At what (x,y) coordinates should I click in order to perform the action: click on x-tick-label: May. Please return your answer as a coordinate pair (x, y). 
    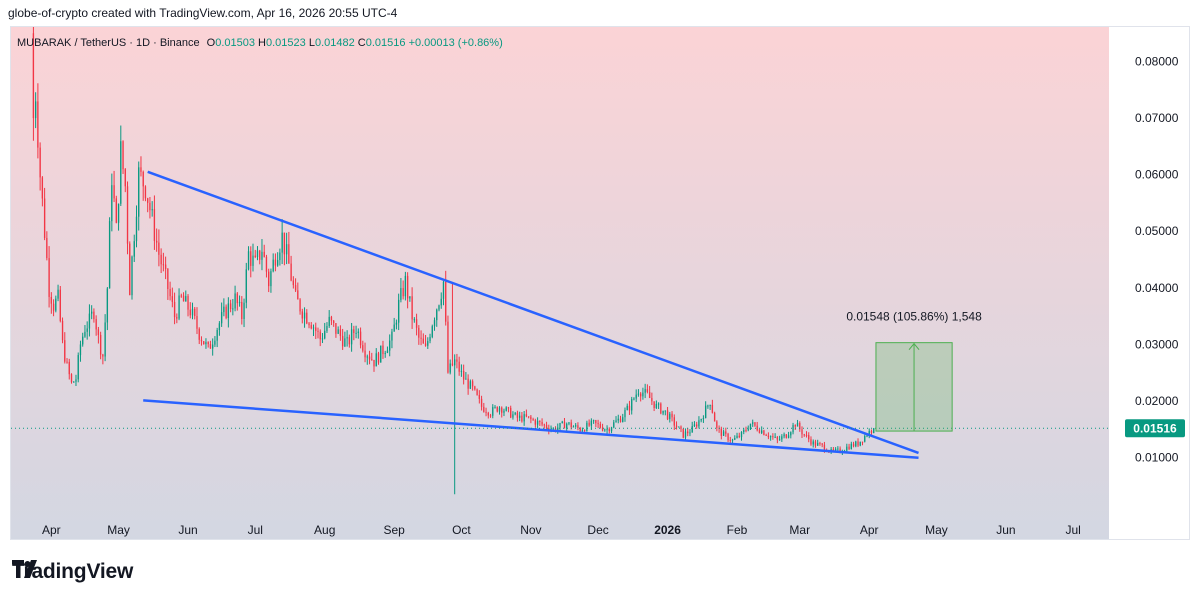
    Looking at the image, I should click on (118, 530).